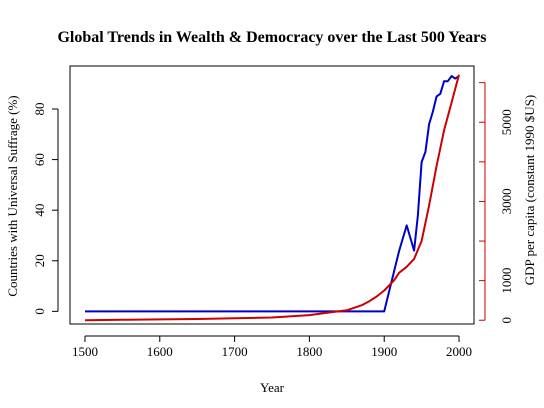  What do you see at coordinates (506, 122) in the screenshot?
I see `y-right-tick-label: 5000` at bounding box center [506, 122].